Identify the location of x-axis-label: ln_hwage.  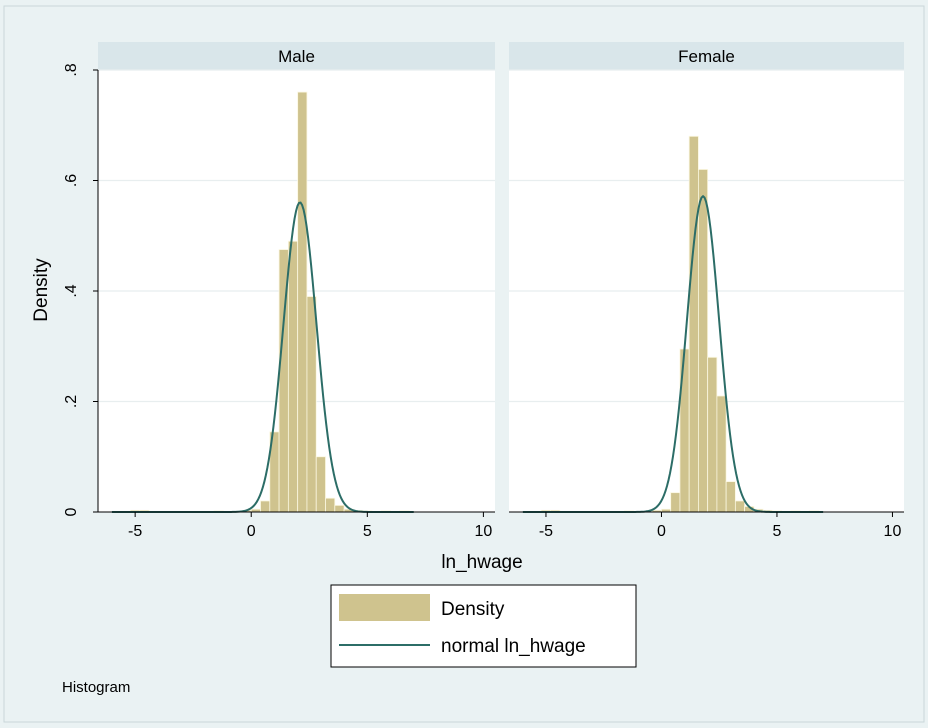
(481, 562).